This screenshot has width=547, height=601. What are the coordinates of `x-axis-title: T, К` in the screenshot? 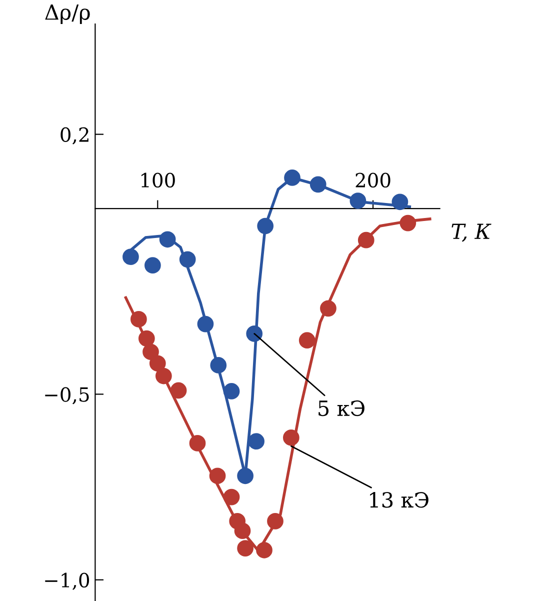 It's located at (472, 233).